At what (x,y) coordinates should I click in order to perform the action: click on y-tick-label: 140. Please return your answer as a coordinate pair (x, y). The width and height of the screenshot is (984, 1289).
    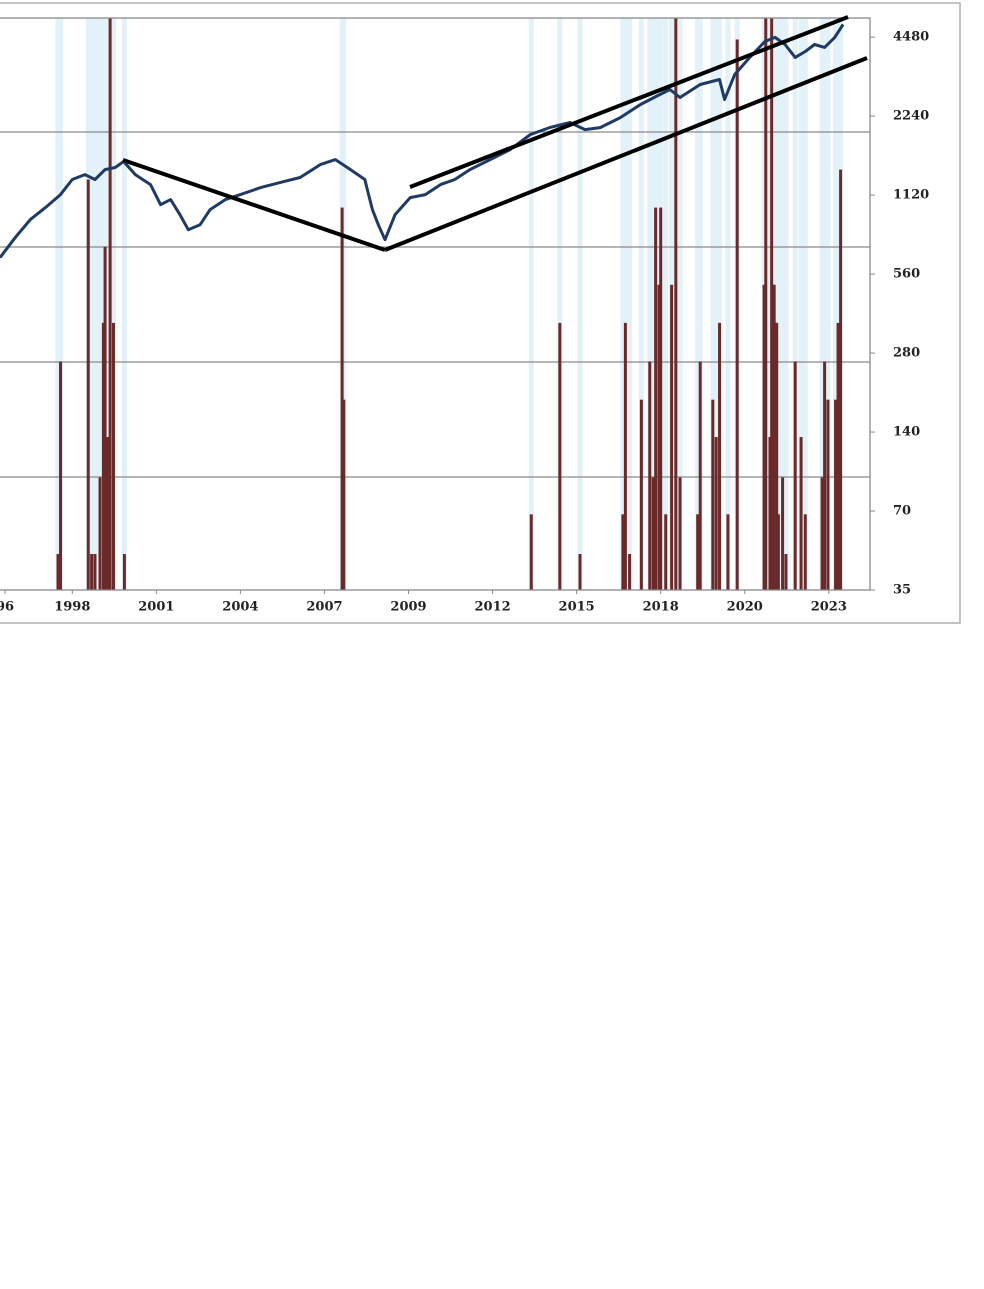
    Looking at the image, I should click on (906, 432).